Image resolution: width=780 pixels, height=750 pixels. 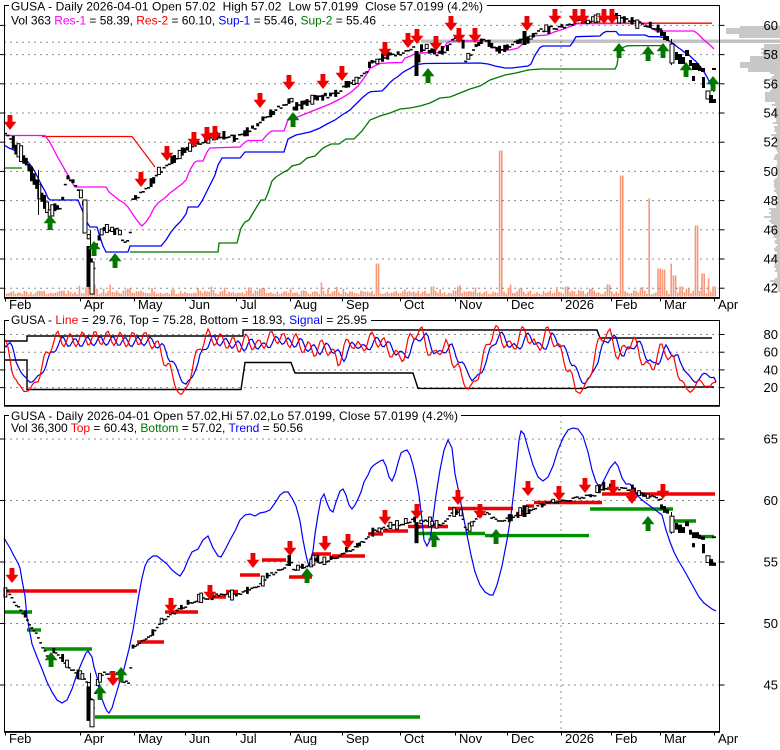 I want to click on svg-text: 42, so click(x=771, y=288).